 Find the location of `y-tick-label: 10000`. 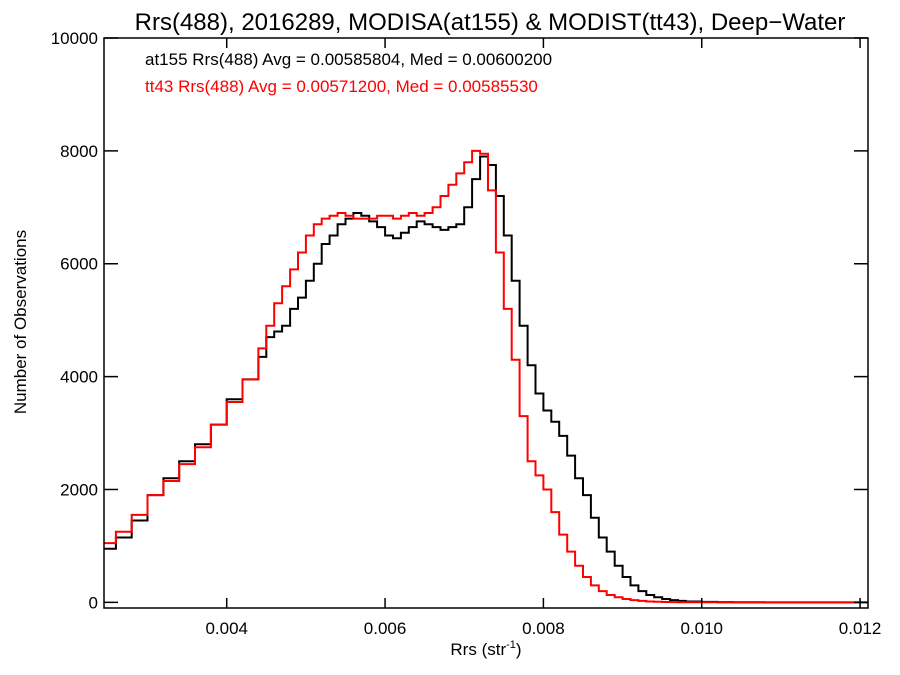

y-tick-label: 10000 is located at coordinates (74, 38).